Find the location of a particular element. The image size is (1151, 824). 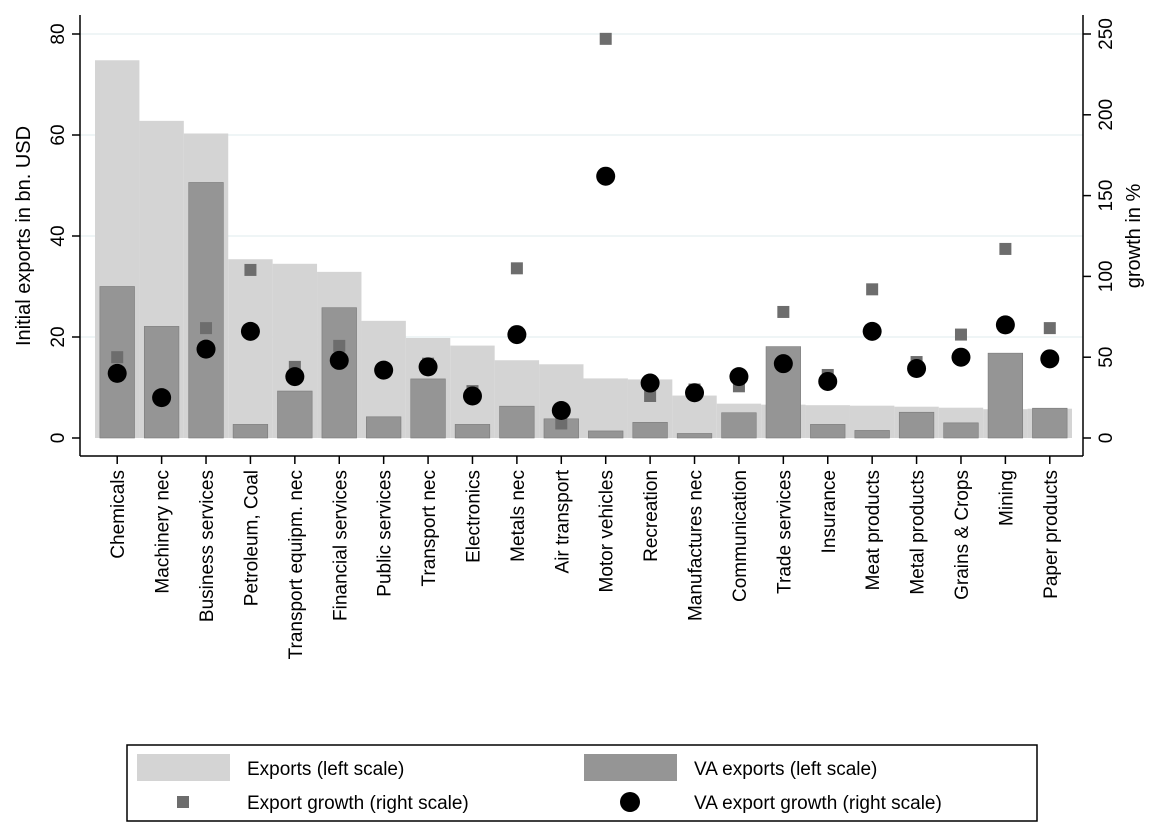

x-tick-label-2: Business services is located at coordinates (207, 546).